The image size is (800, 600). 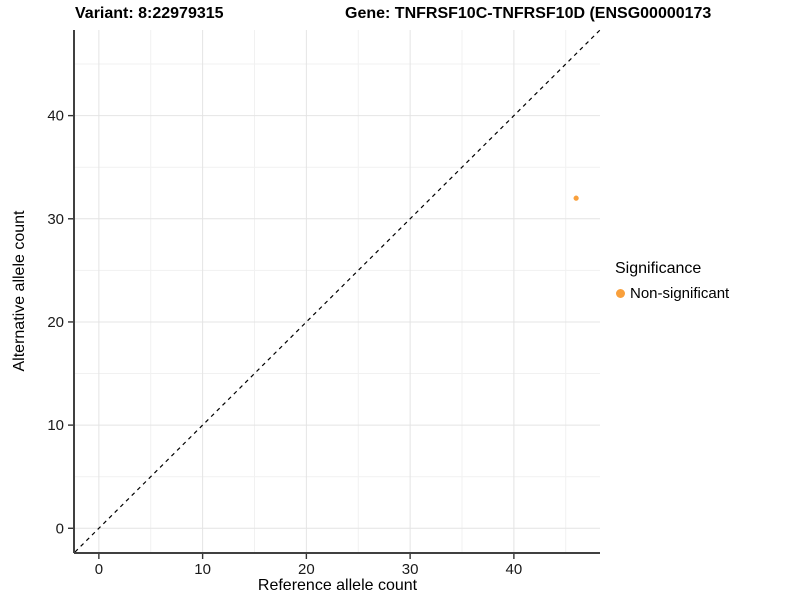 What do you see at coordinates (528, 13) in the screenshot?
I see `plot-title-gene: Gene: TNFRSF10C-TNFRSF10D (ENSG00000173` at bounding box center [528, 13].